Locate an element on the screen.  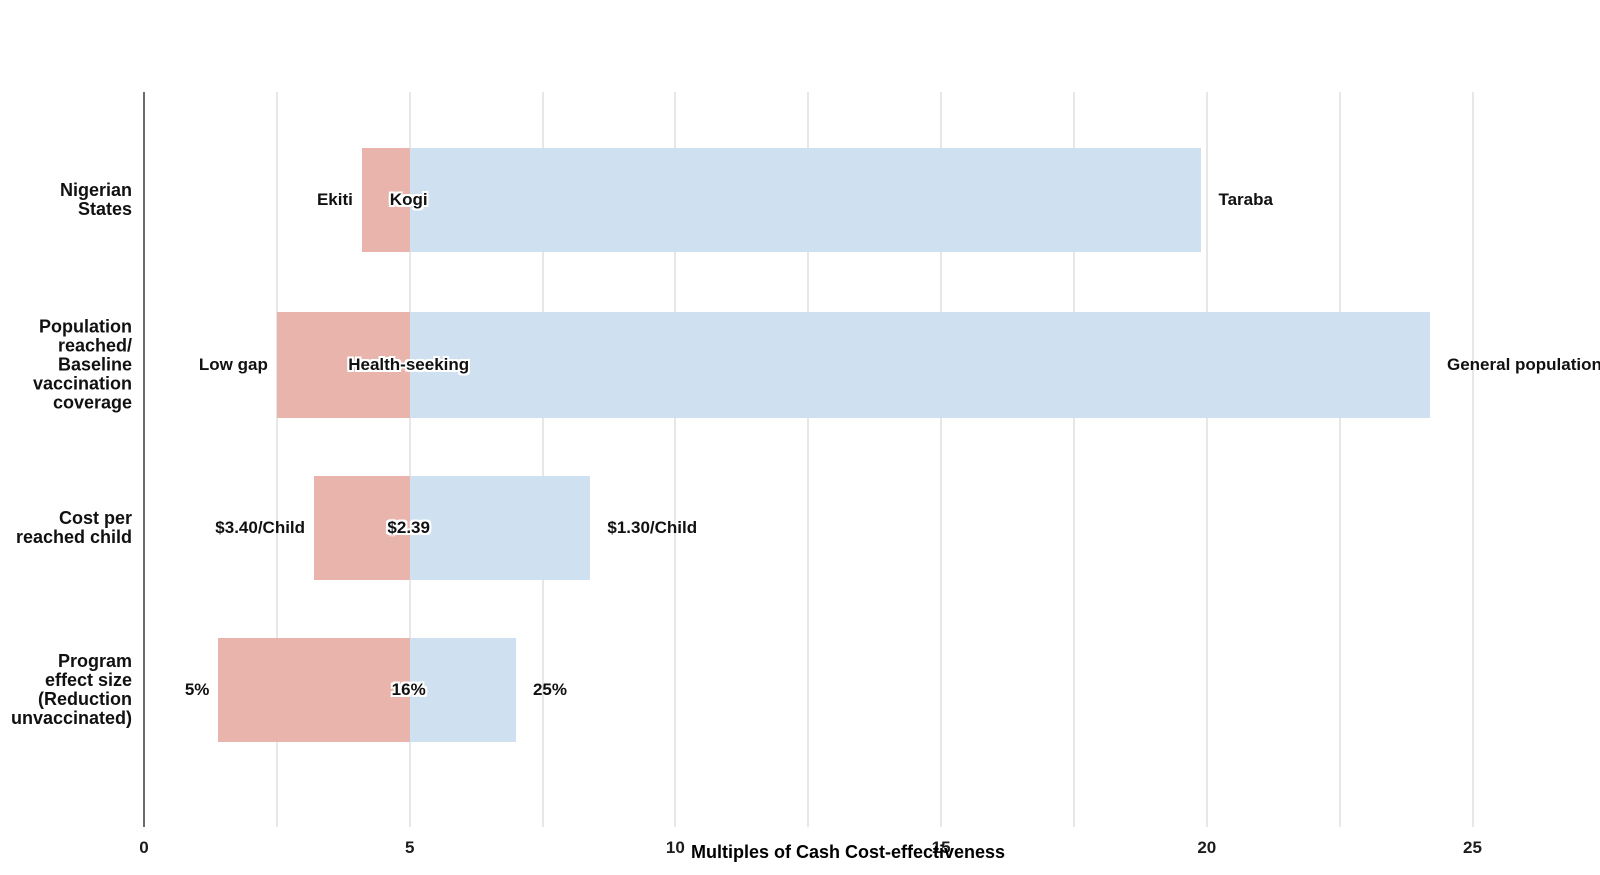
bar-high-label-row3: $1.30/Child is located at coordinates (652, 527).